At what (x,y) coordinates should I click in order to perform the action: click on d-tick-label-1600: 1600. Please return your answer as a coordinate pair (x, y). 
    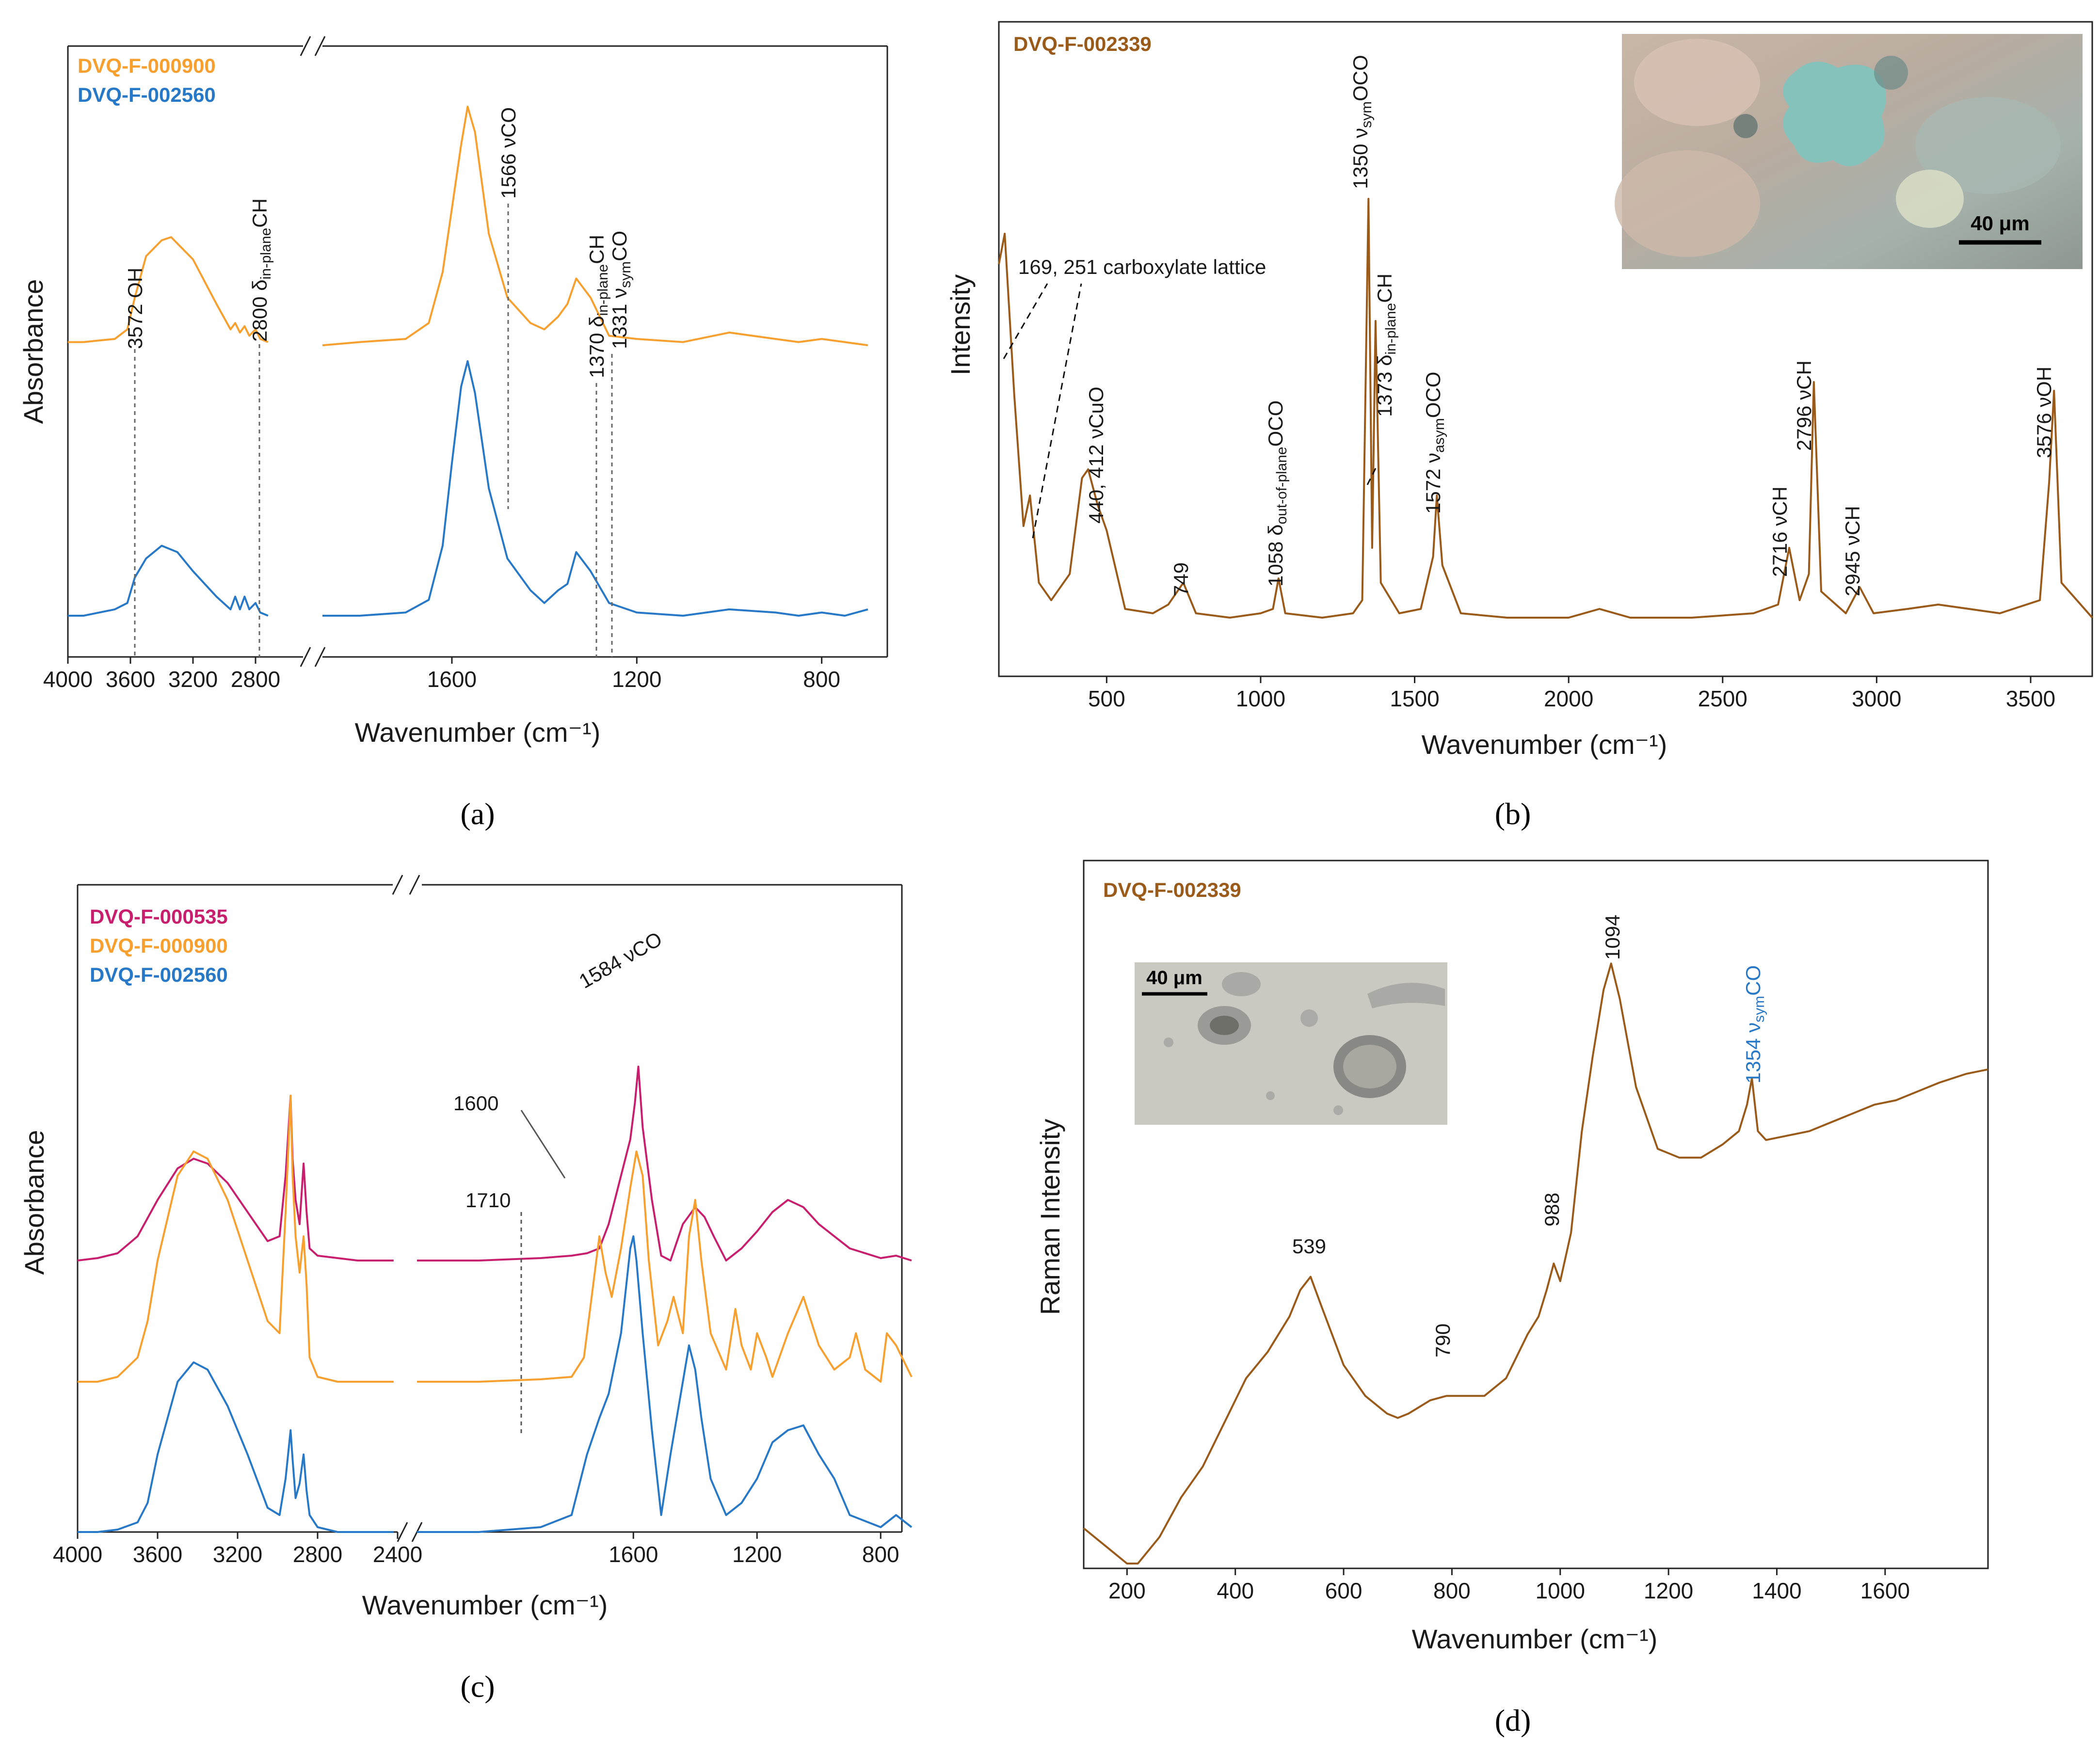
    Looking at the image, I should click on (1885, 1590).